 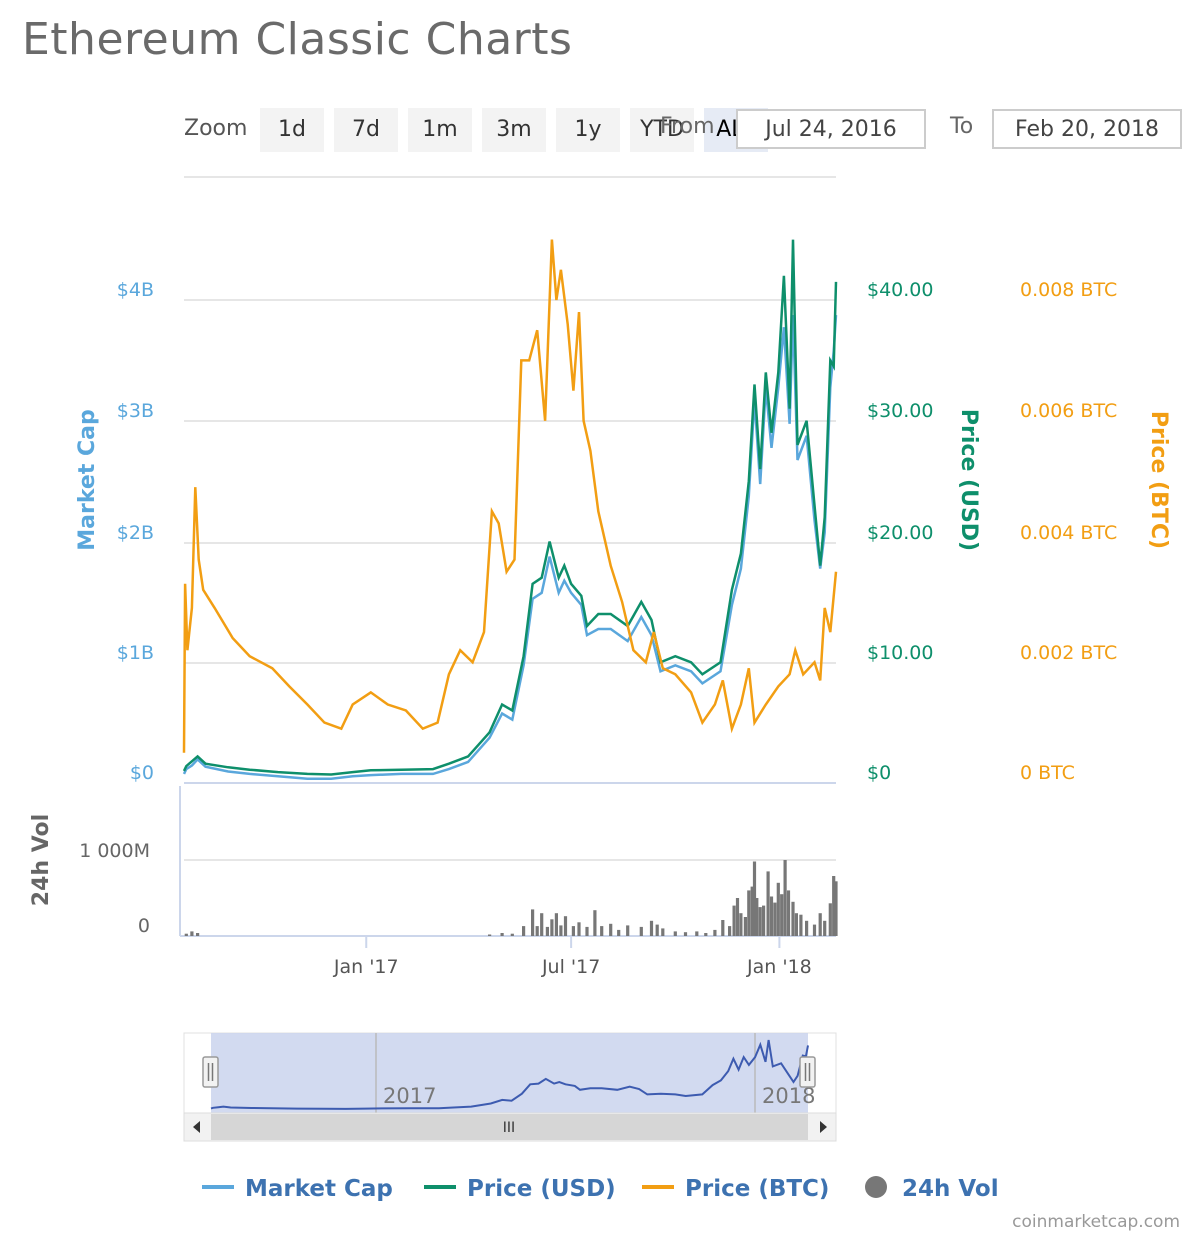 I want to click on volume-bars, so click(x=511, y=898).